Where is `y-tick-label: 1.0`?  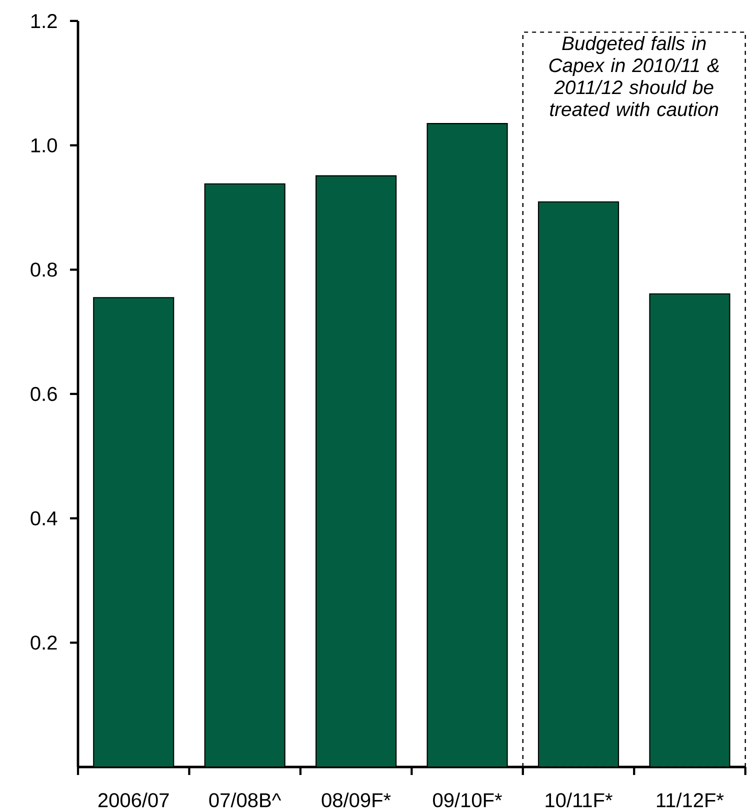 y-tick-label: 1.0 is located at coordinates (44, 145).